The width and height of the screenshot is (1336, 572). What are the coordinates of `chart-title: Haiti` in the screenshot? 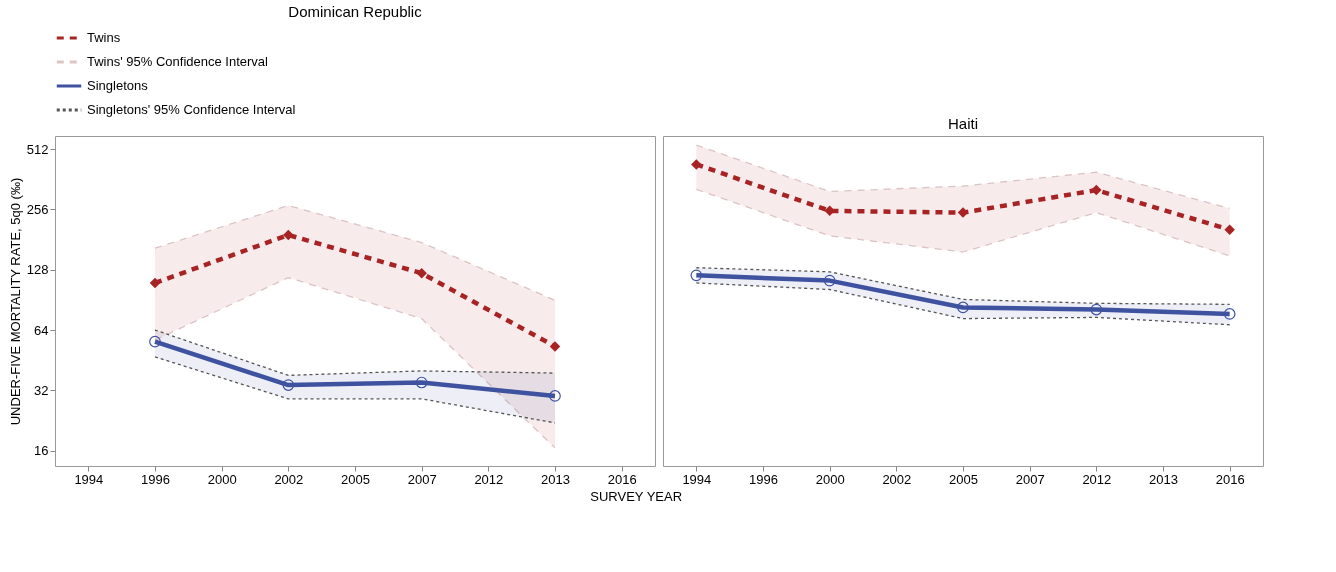 It's located at (963, 123).